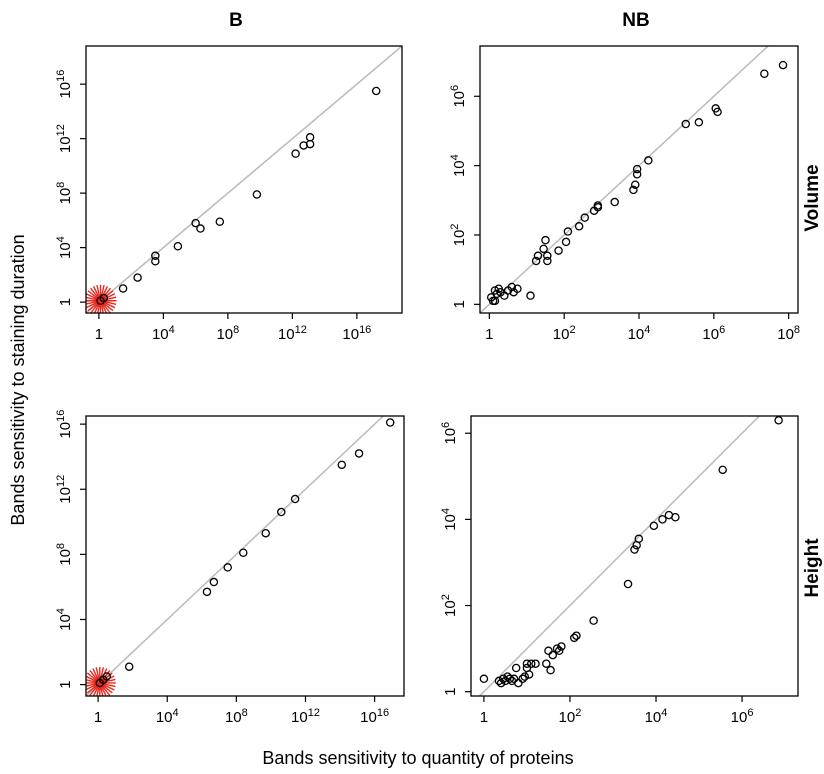 The height and width of the screenshot is (774, 824). What do you see at coordinates (635, 20) in the screenshot?
I see `column-title-nb: NB` at bounding box center [635, 20].